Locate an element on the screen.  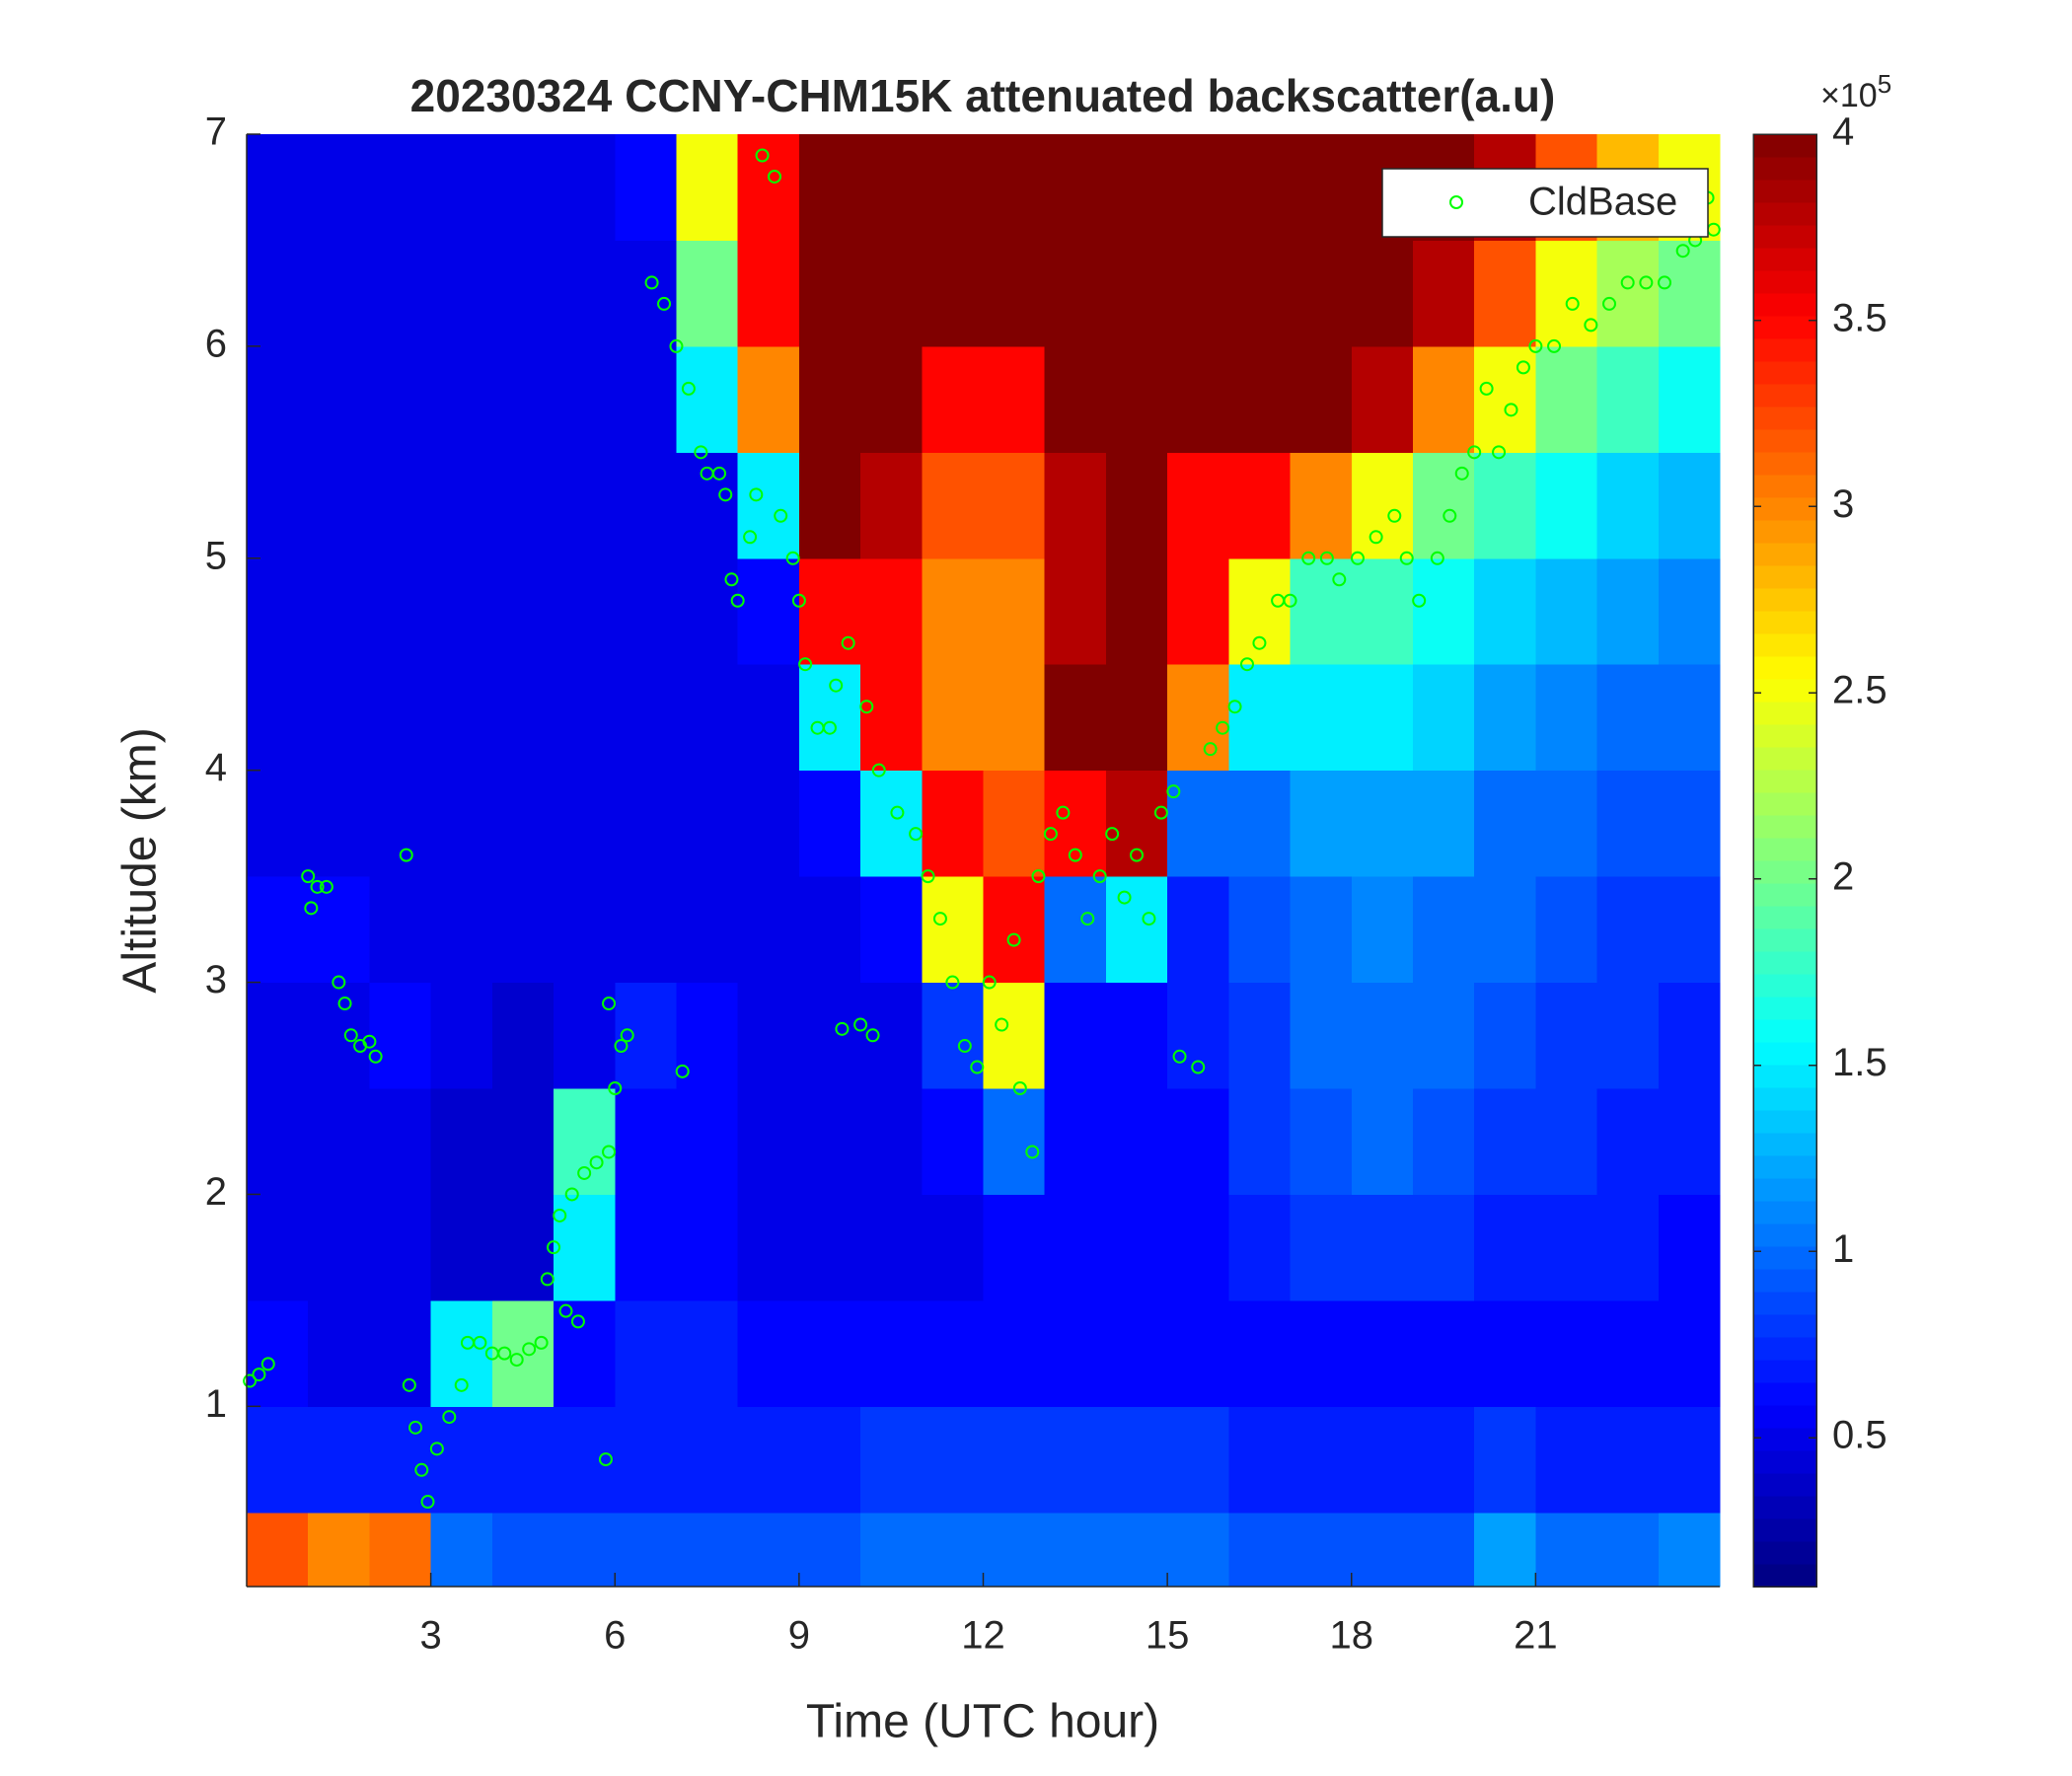
colorbar-multiplier: ×10⁵ is located at coordinates (1855, 92).